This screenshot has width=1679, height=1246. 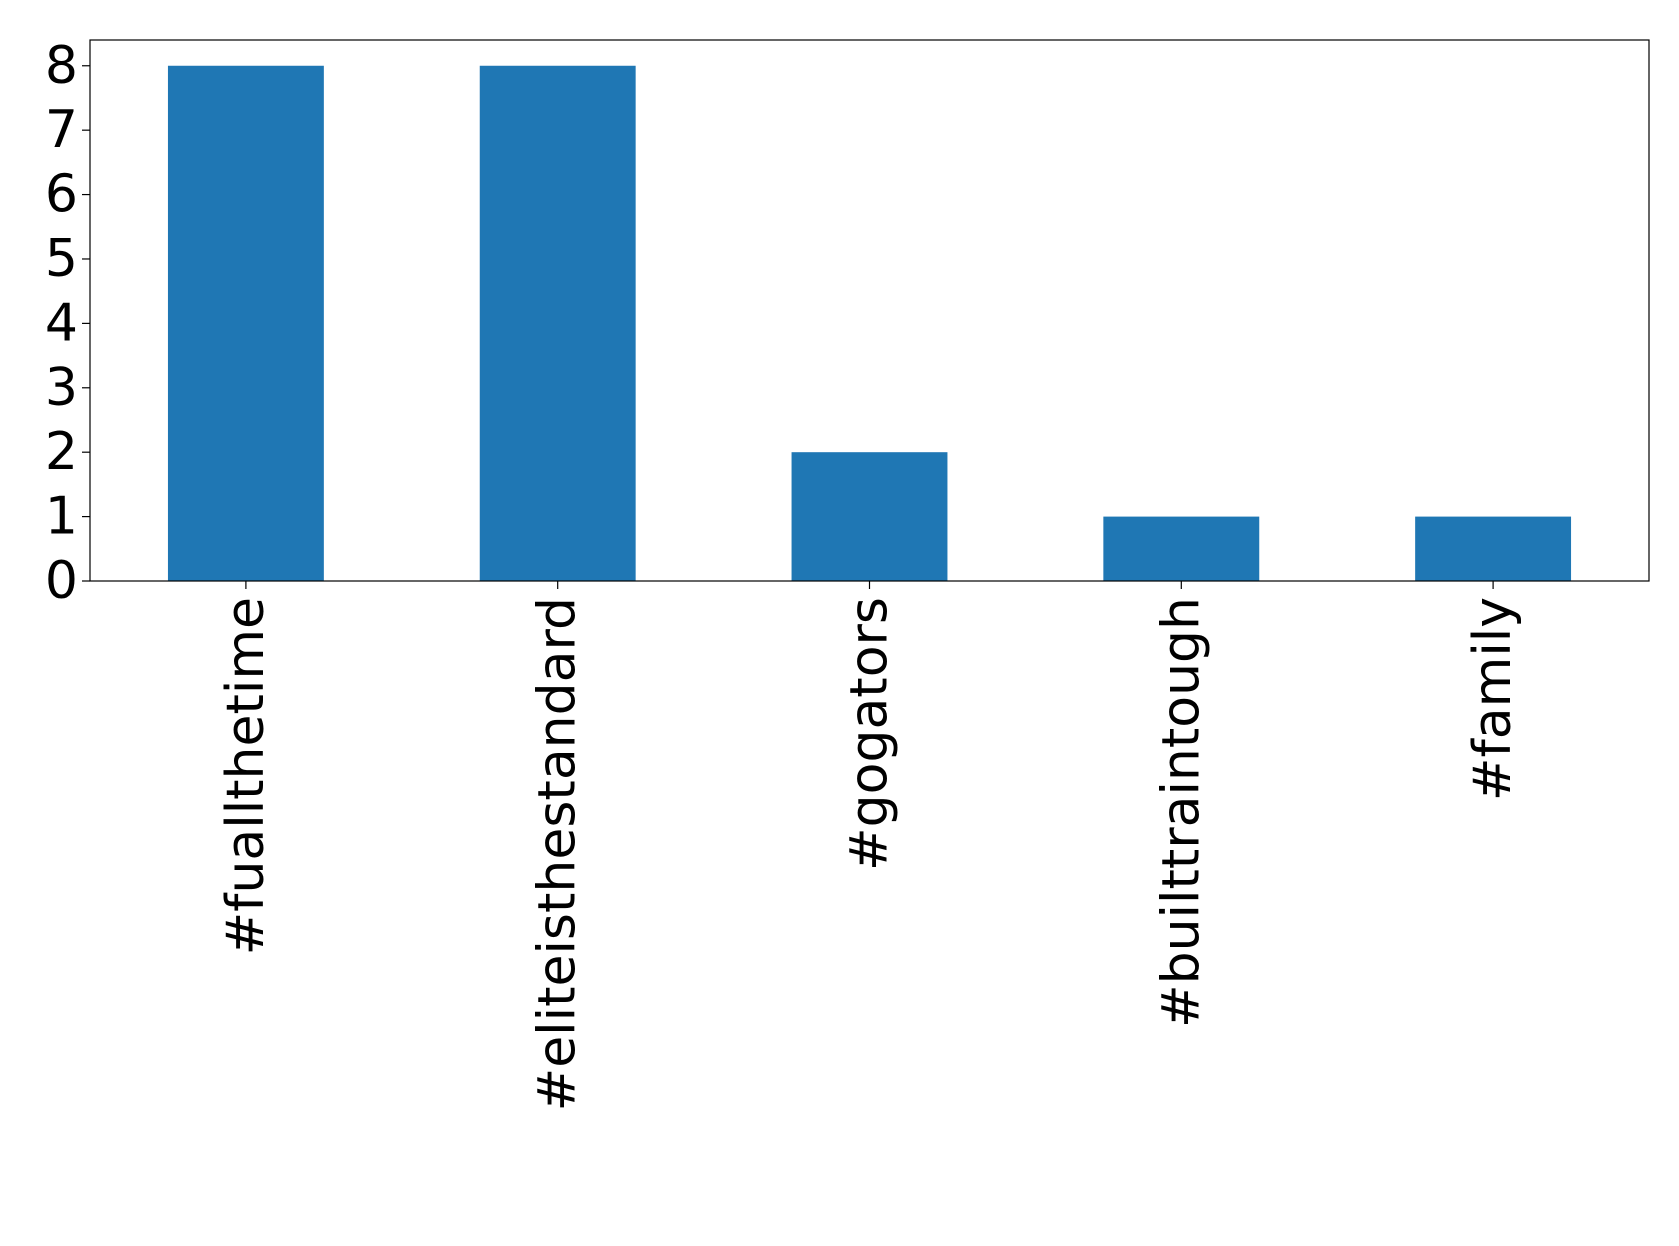 What do you see at coordinates (61, 452) in the screenshot?
I see `y-tick-label: 2` at bounding box center [61, 452].